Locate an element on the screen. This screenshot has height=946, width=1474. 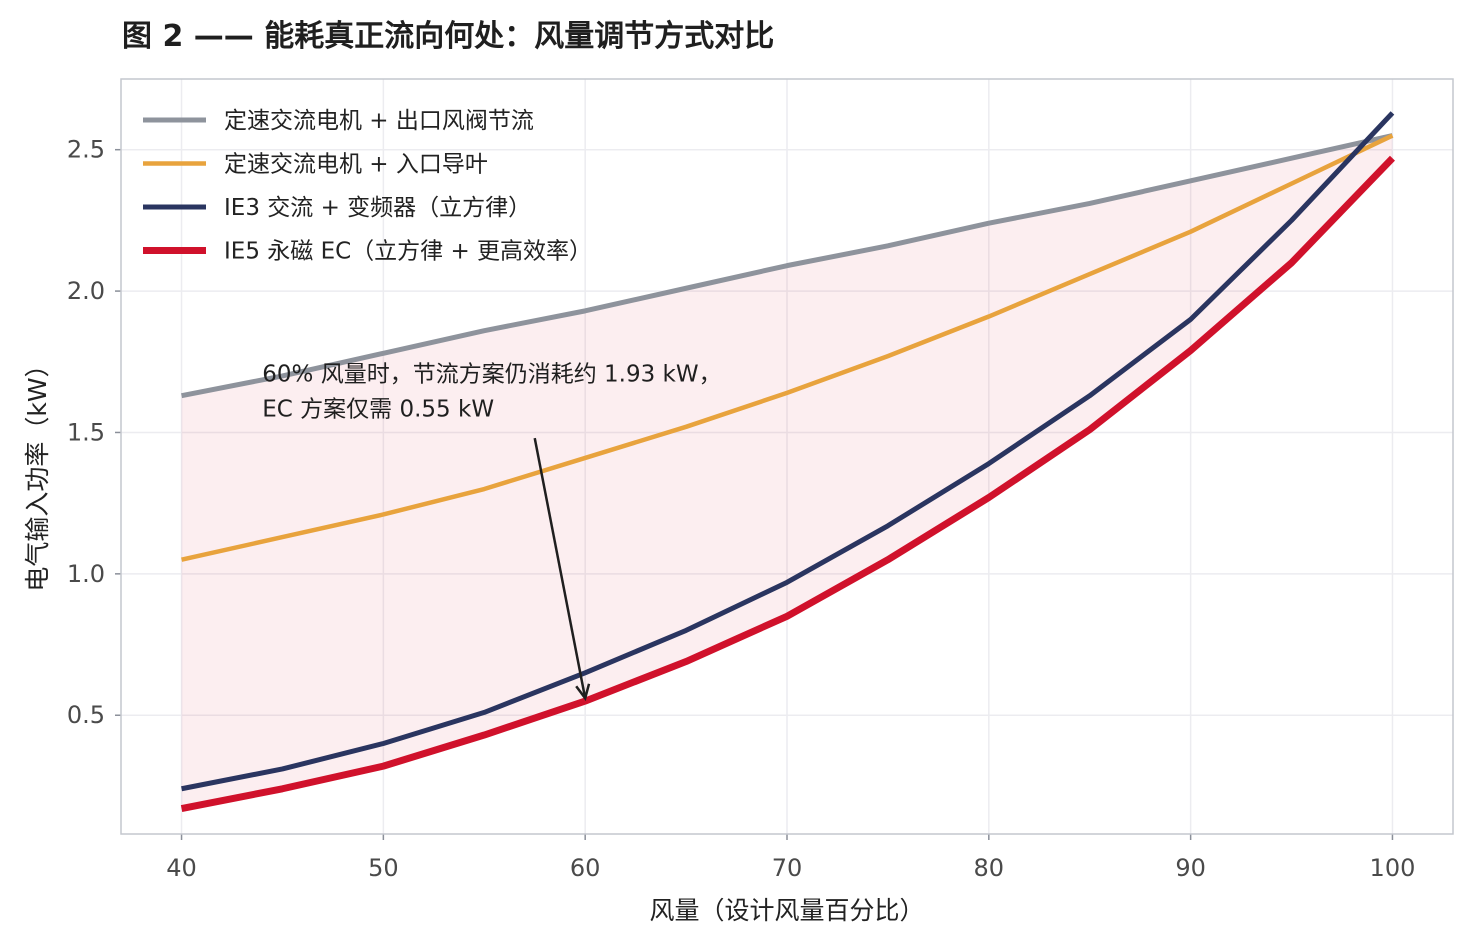
x-tick-label: 40 is located at coordinates (181, 868).